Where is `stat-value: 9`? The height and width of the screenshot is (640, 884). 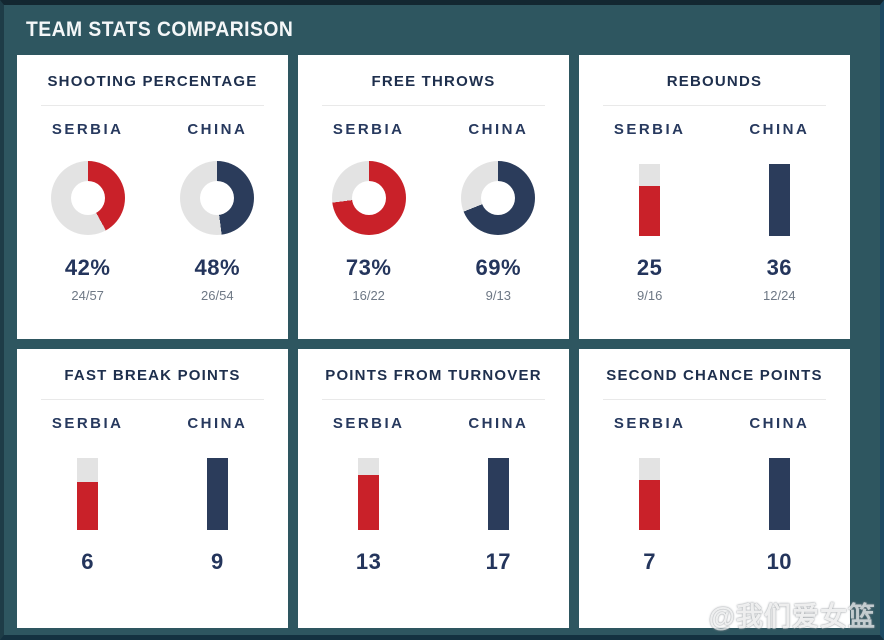 stat-value: 9 is located at coordinates (217, 561).